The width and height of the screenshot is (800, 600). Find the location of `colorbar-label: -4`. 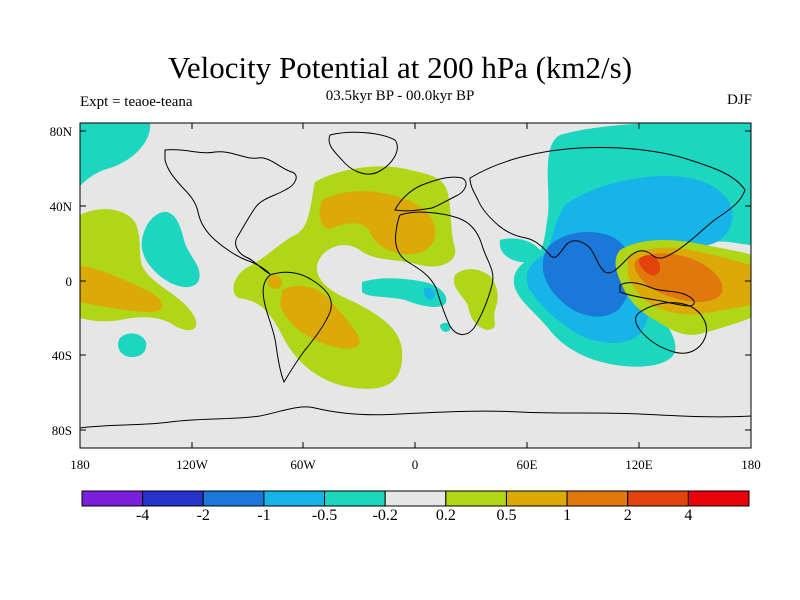

colorbar-label: -4 is located at coordinates (142, 515).